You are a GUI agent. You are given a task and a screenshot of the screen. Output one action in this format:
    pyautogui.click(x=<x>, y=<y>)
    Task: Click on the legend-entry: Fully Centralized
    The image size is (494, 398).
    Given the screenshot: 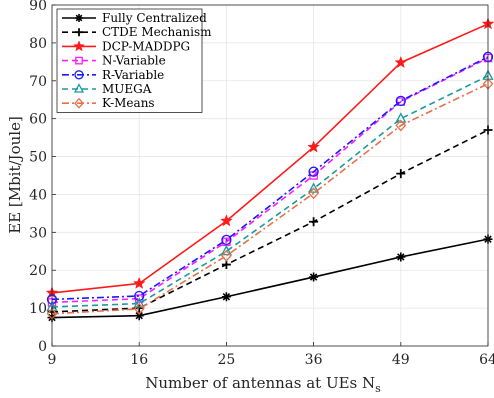 What is the action you would take?
    pyautogui.click(x=134, y=18)
    